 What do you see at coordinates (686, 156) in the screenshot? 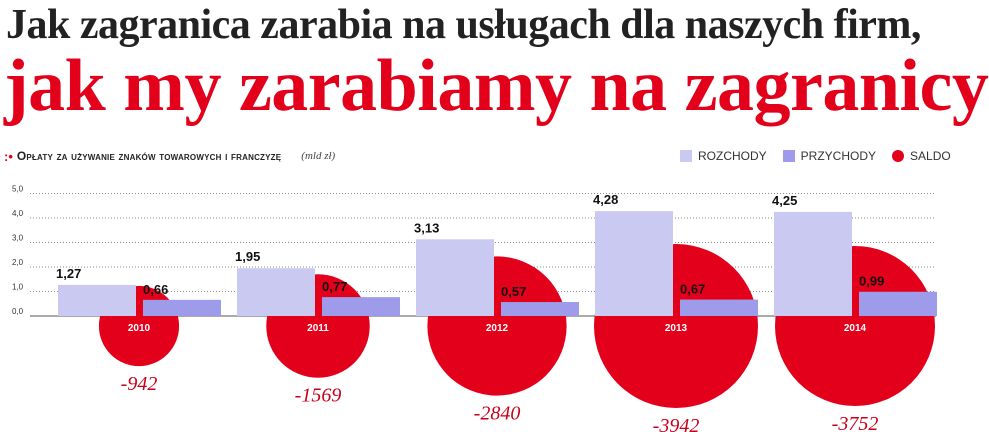
I see `legend-swatch-rozchody` at bounding box center [686, 156].